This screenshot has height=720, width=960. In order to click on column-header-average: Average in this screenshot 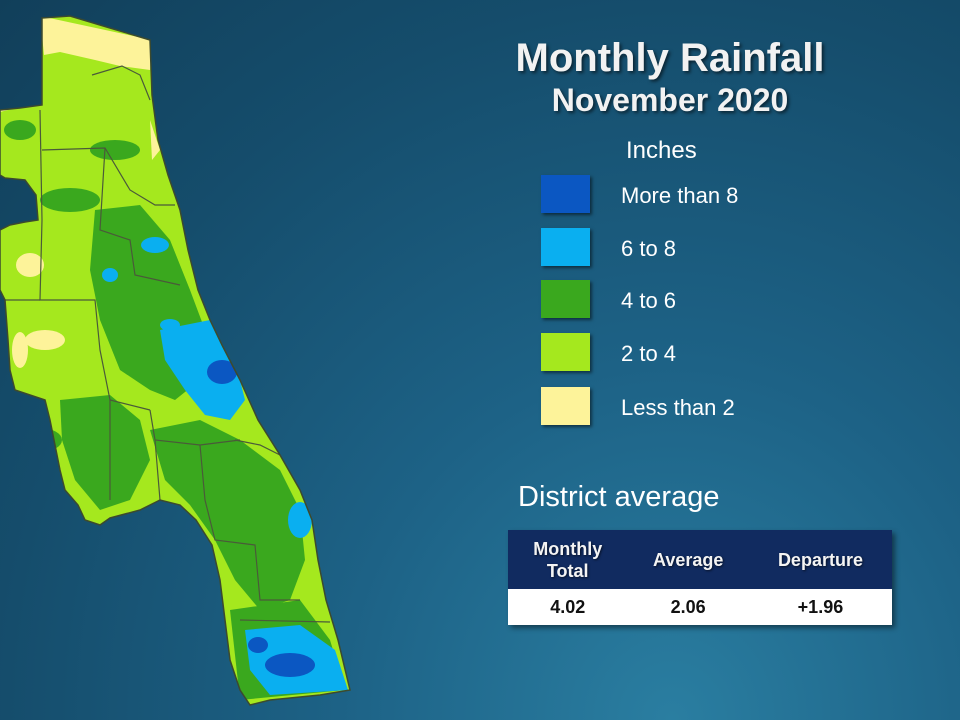, I will do `click(688, 559)`.